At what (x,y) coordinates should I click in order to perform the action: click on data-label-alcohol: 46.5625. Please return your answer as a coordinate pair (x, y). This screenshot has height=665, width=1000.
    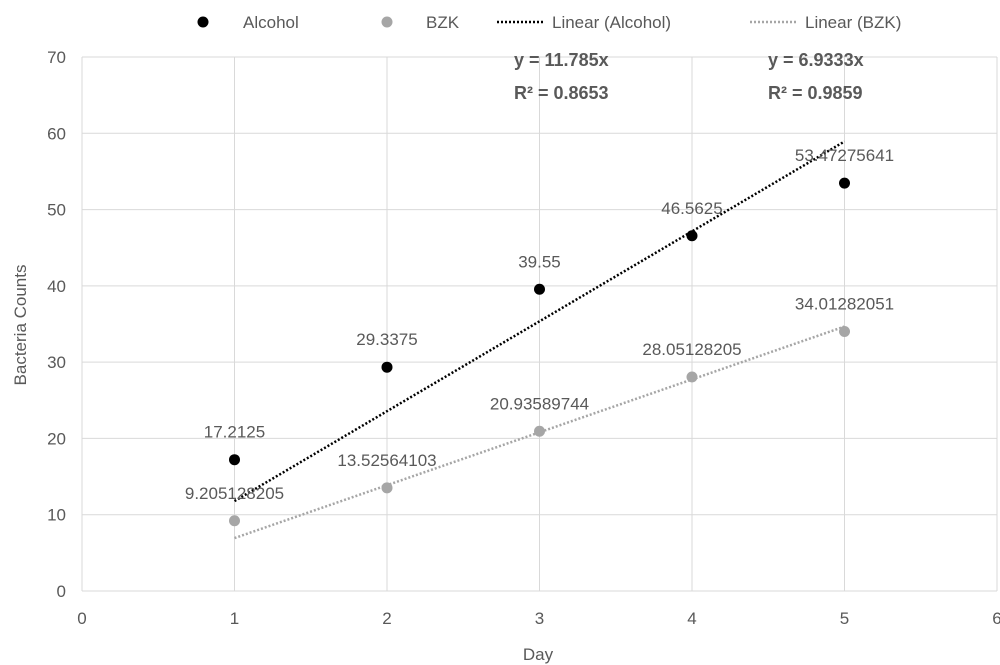
    Looking at the image, I should click on (691, 208).